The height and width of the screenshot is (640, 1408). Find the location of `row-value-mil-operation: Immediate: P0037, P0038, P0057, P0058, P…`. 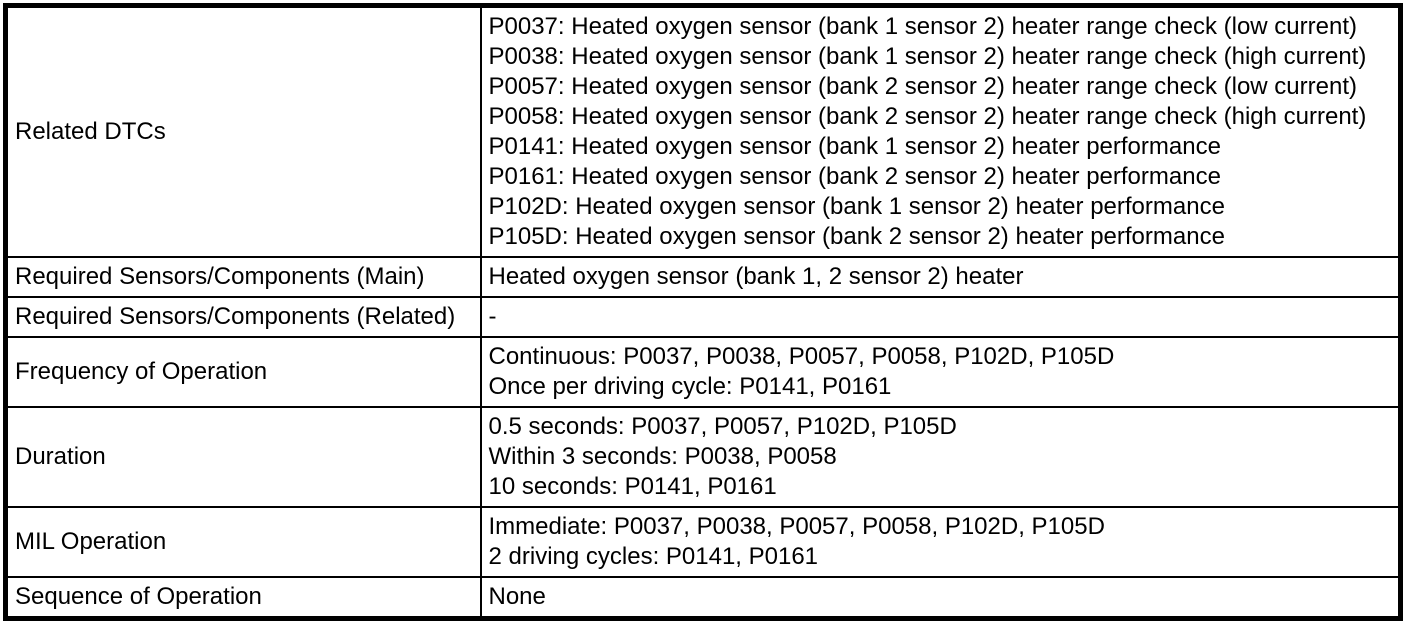

row-value-mil-operation: Immediate: P0037, P0038, P0057, P0058, P… is located at coordinates (940, 542).